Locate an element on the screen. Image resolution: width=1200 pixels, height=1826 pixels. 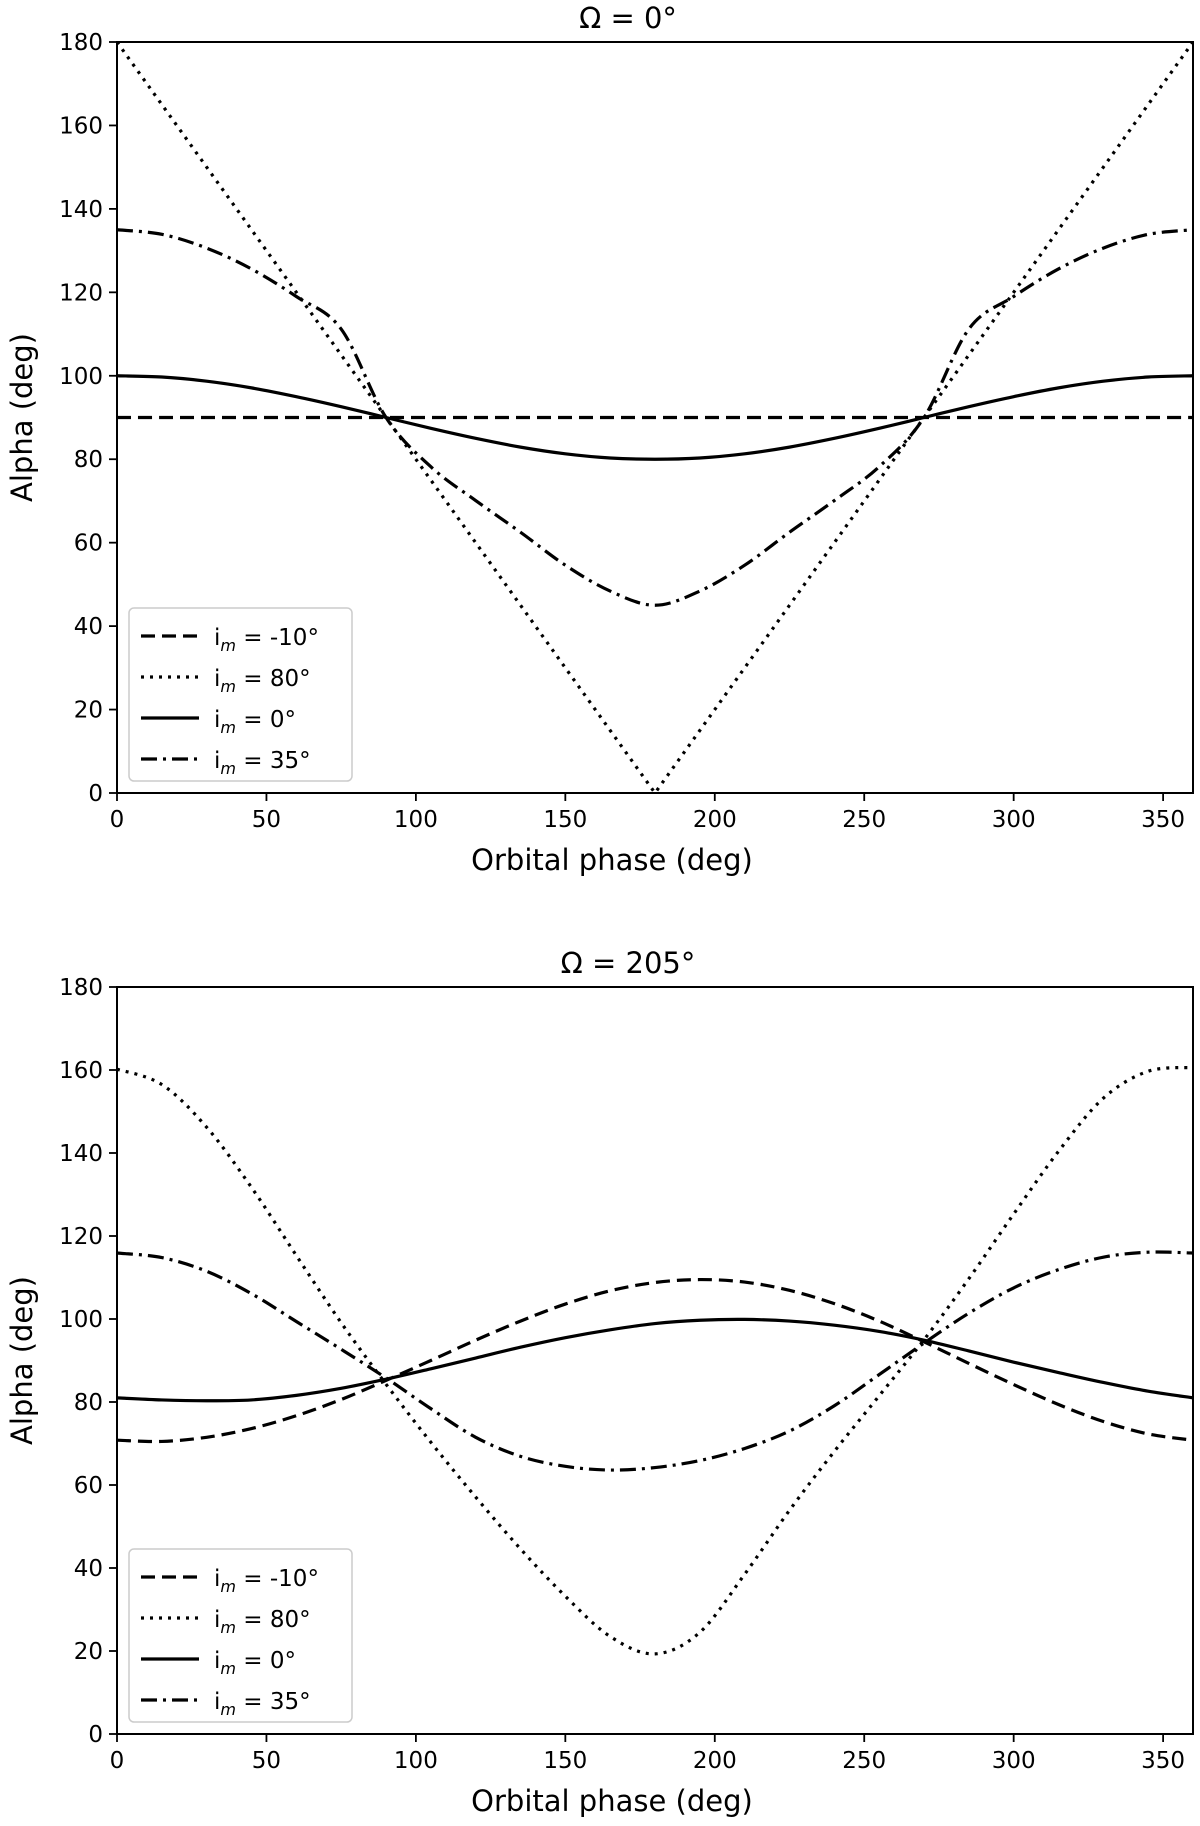
series-line-dashdot is located at coordinates (655, 1361).